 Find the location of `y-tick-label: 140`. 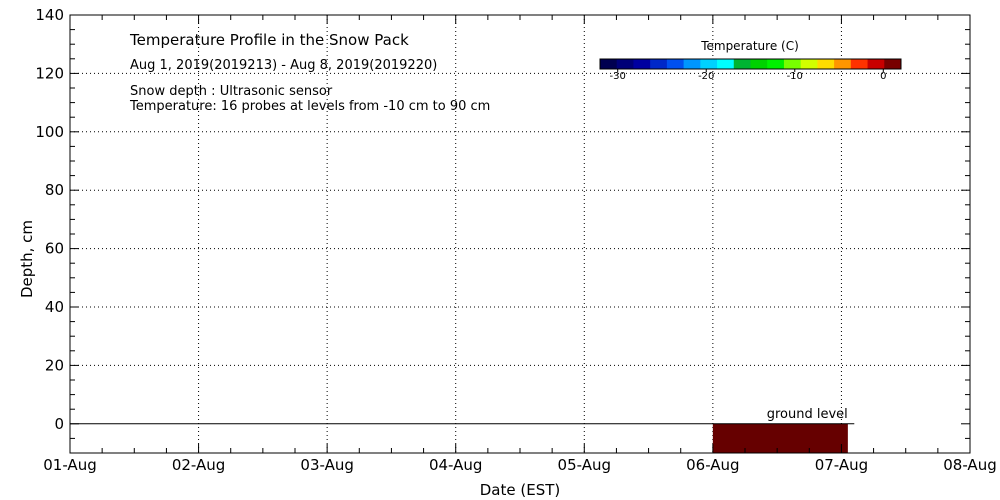

y-tick-label: 140 is located at coordinates (49, 15).